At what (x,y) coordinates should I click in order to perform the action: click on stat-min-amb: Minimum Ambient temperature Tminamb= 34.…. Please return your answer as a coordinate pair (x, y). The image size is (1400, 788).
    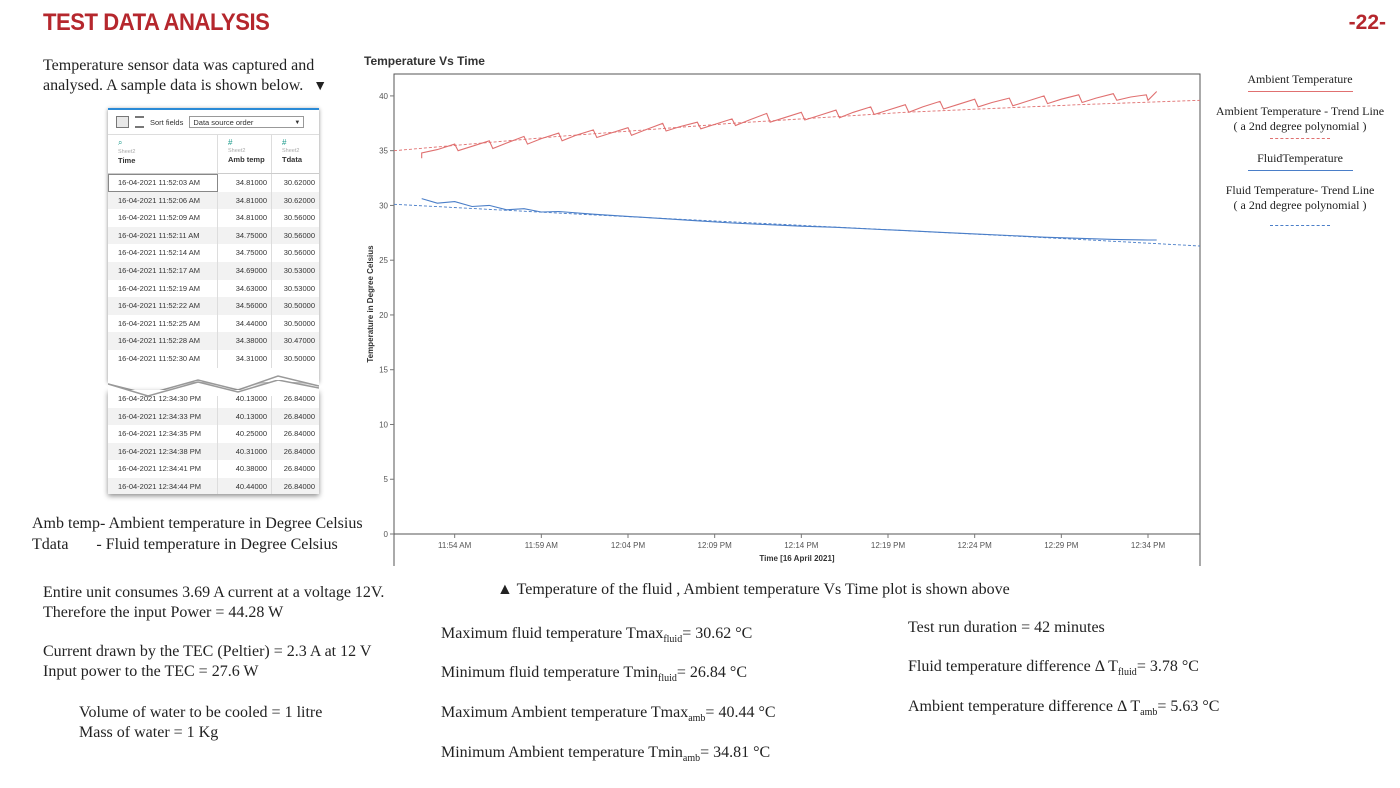
    Looking at the image, I should click on (605, 756).